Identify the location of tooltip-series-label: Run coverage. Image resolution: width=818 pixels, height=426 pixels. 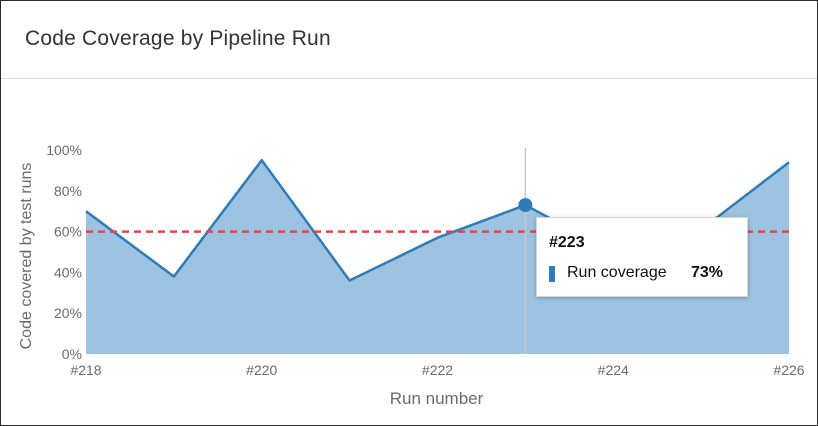
(617, 272).